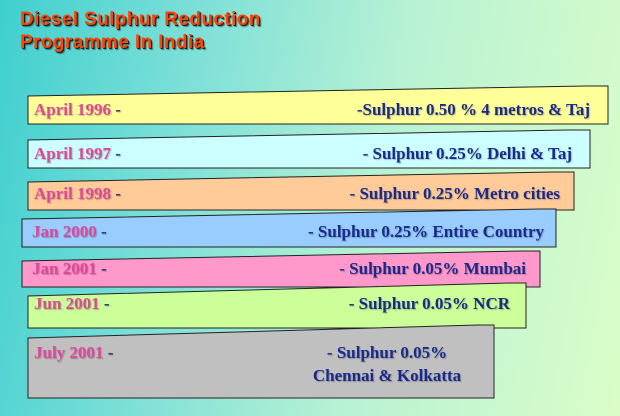 This screenshot has width=620, height=416. What do you see at coordinates (72, 303) in the screenshot?
I see `row-date: Jun 2001 -` at bounding box center [72, 303].